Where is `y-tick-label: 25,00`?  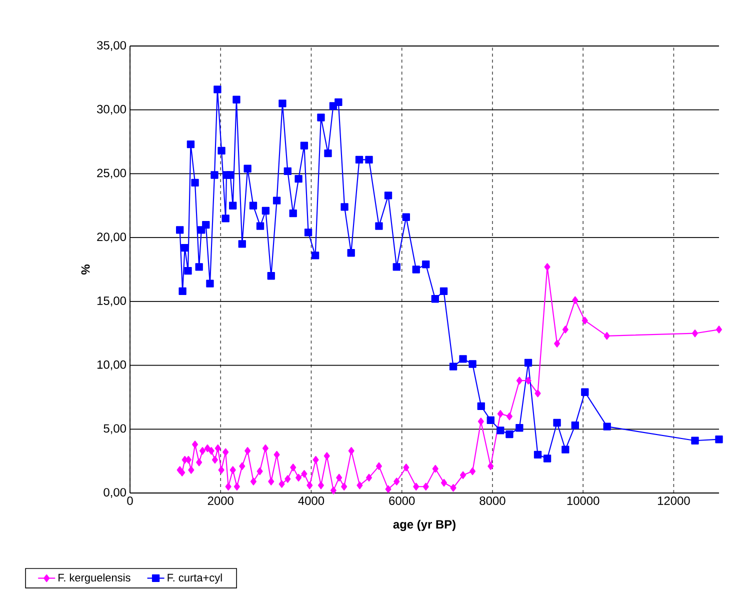 y-tick-label: 25,00 is located at coordinates (111, 173).